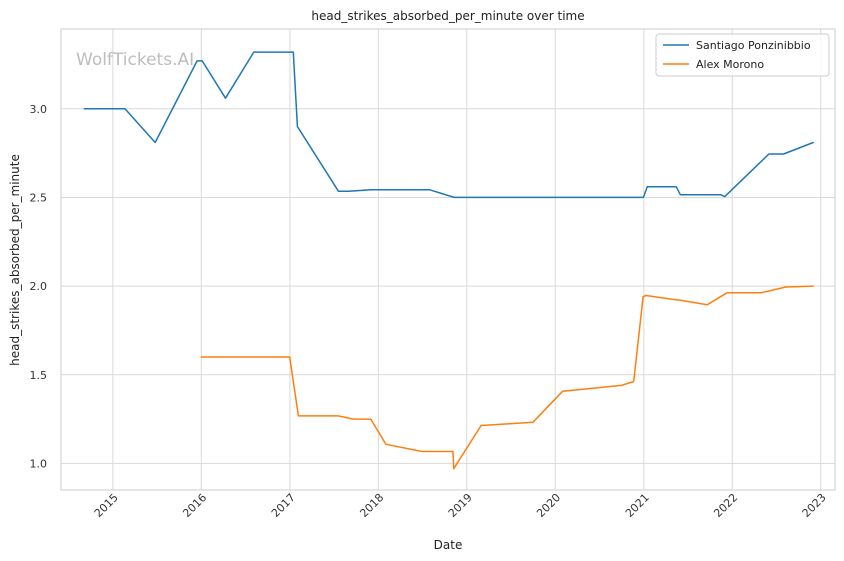  What do you see at coordinates (730, 64) in the screenshot?
I see `legend-label-alex-morono: Alex Morono` at bounding box center [730, 64].